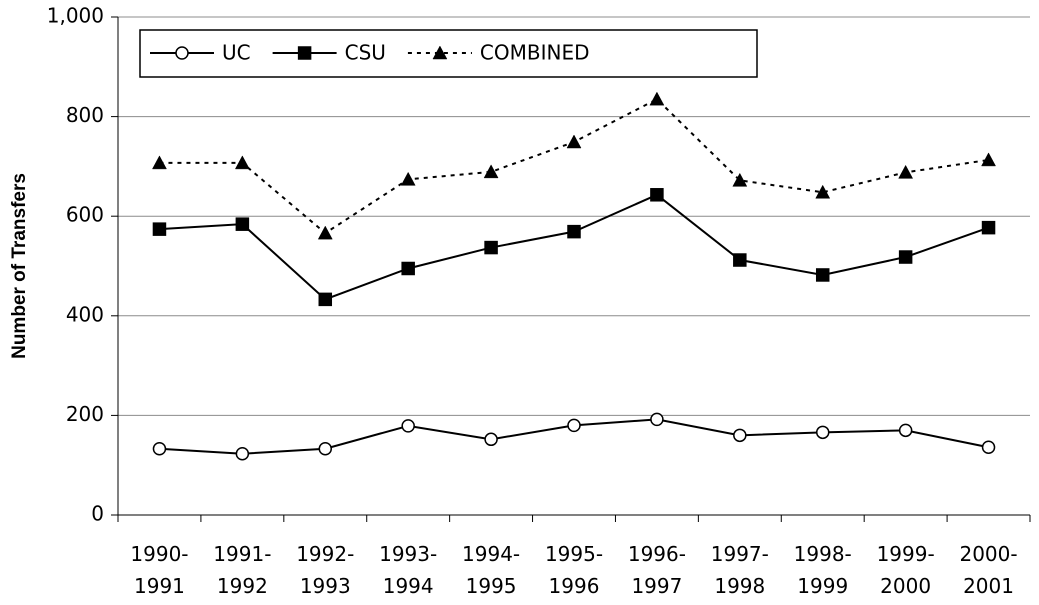 This screenshot has height=605, width=1039. Describe the element at coordinates (325, 570) in the screenshot. I see `x-tick-label: 1992-1993` at that location.